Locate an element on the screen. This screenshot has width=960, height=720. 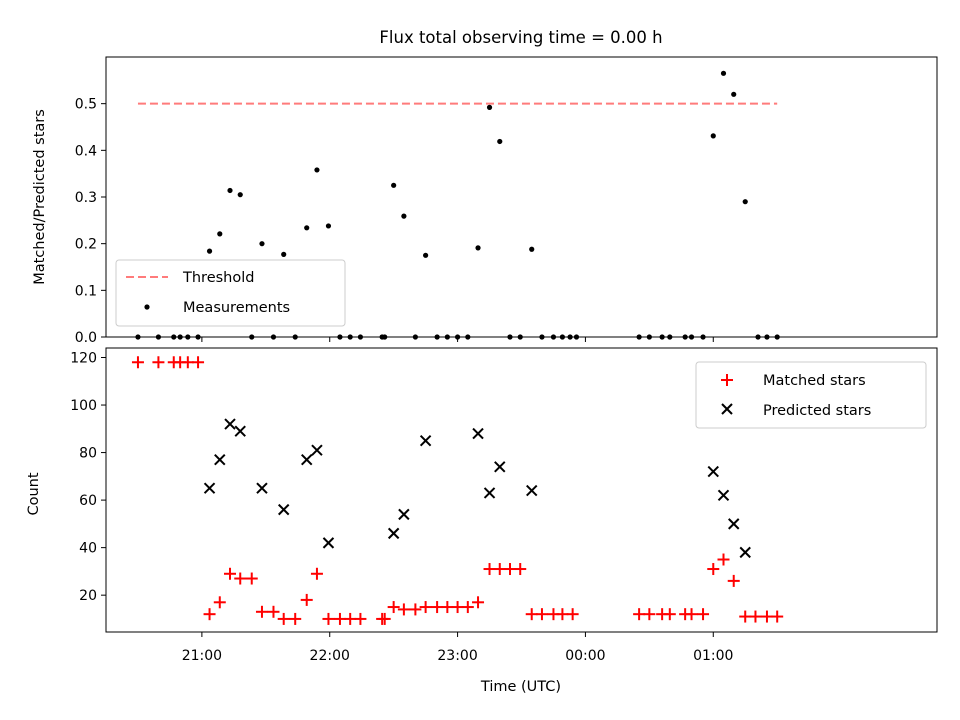
threshold-legend-label: Threshold is located at coordinates (218, 278).